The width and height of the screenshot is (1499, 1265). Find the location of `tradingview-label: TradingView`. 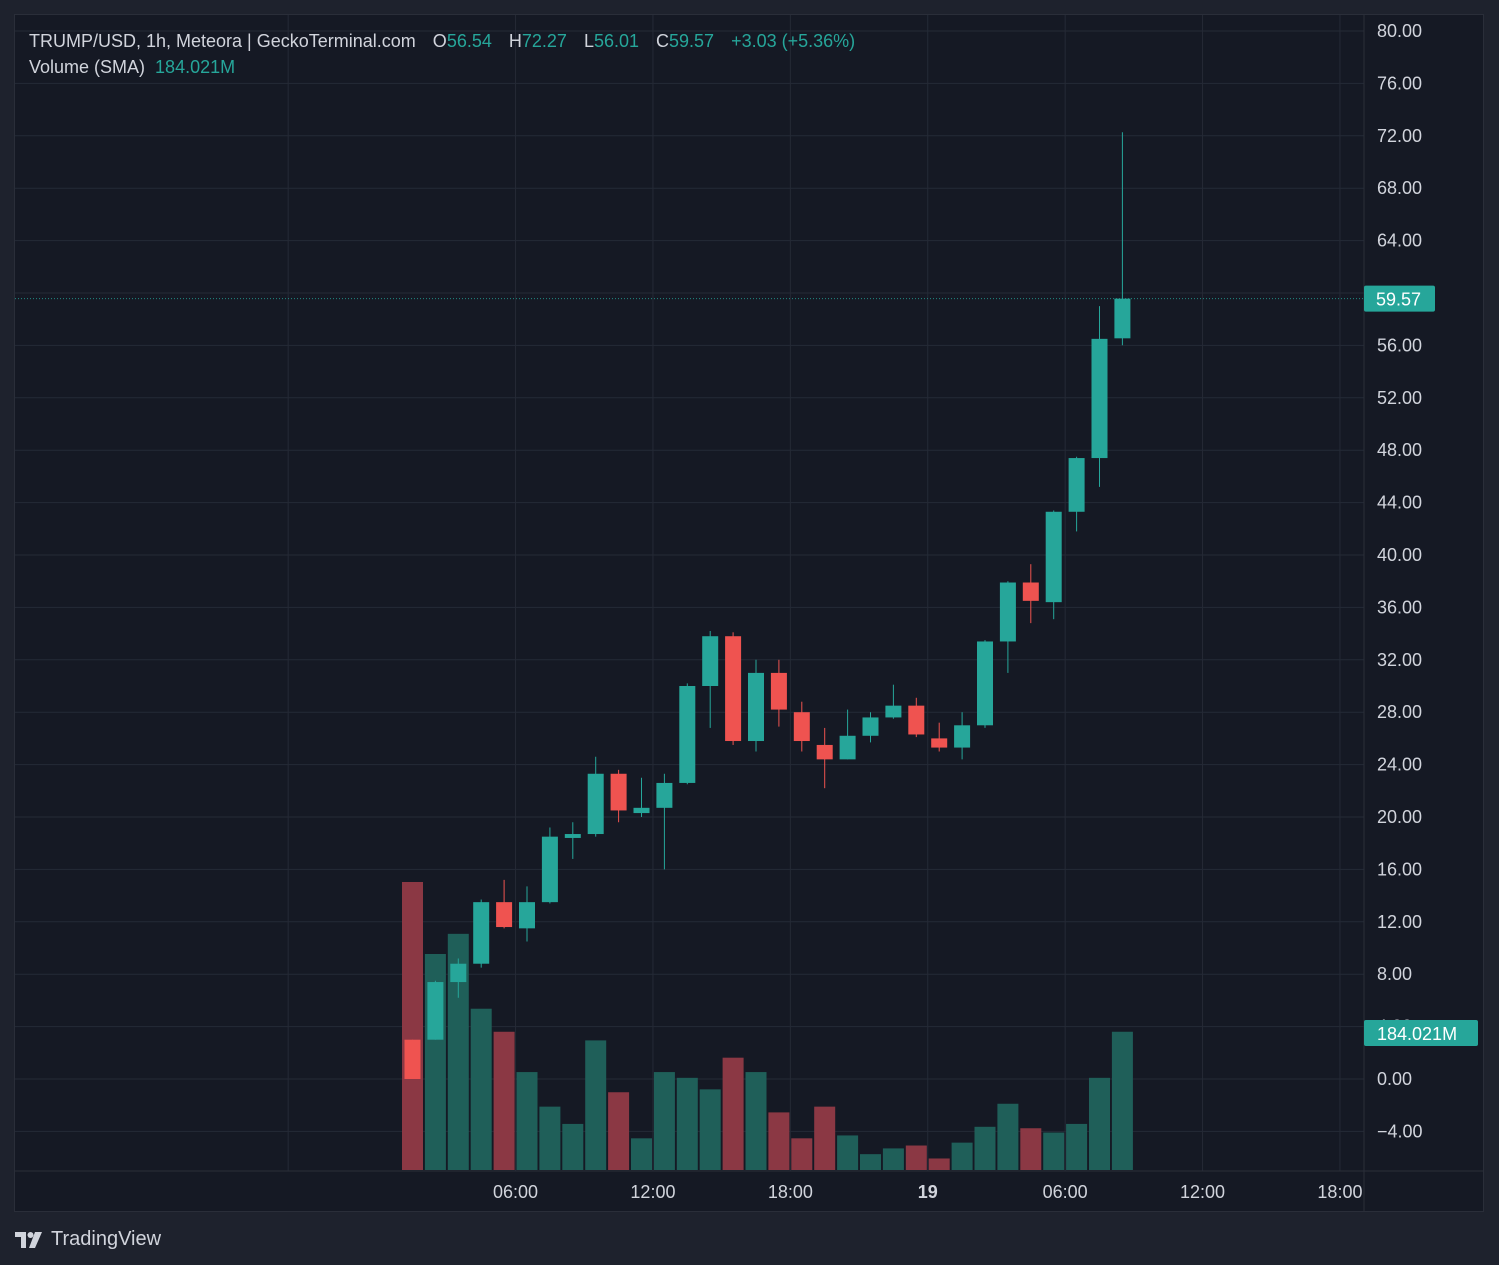

tradingview-label: TradingView is located at coordinates (106, 1239).